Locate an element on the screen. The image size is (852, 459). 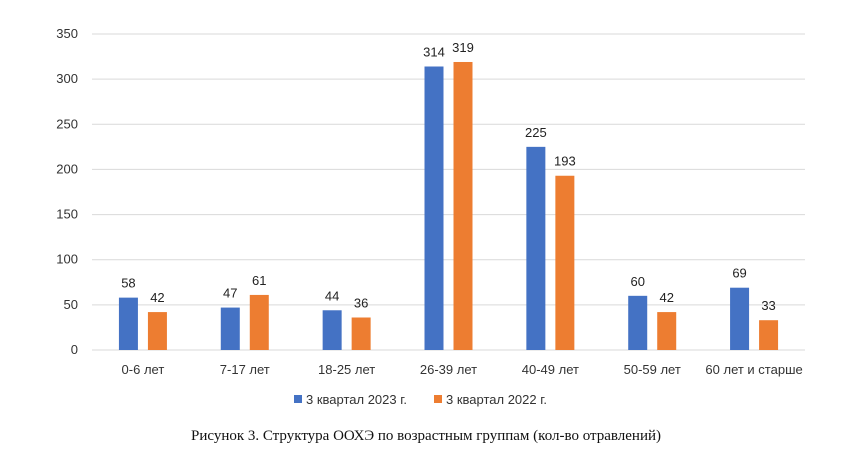
y-tick-label: 100 is located at coordinates (67, 259).